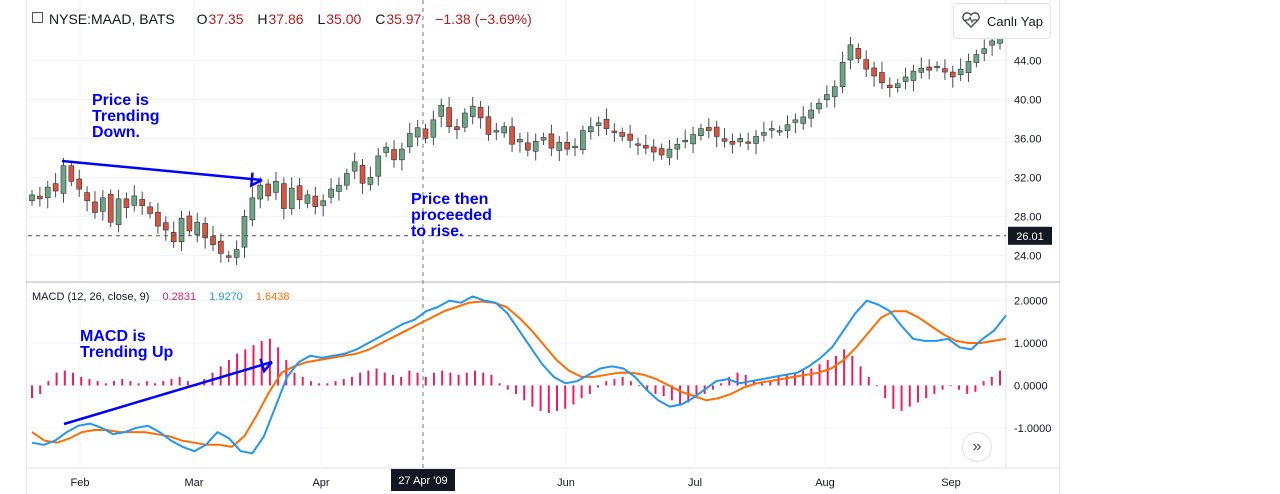  What do you see at coordinates (977, 447) in the screenshot?
I see `scroll-next-button: »` at bounding box center [977, 447].